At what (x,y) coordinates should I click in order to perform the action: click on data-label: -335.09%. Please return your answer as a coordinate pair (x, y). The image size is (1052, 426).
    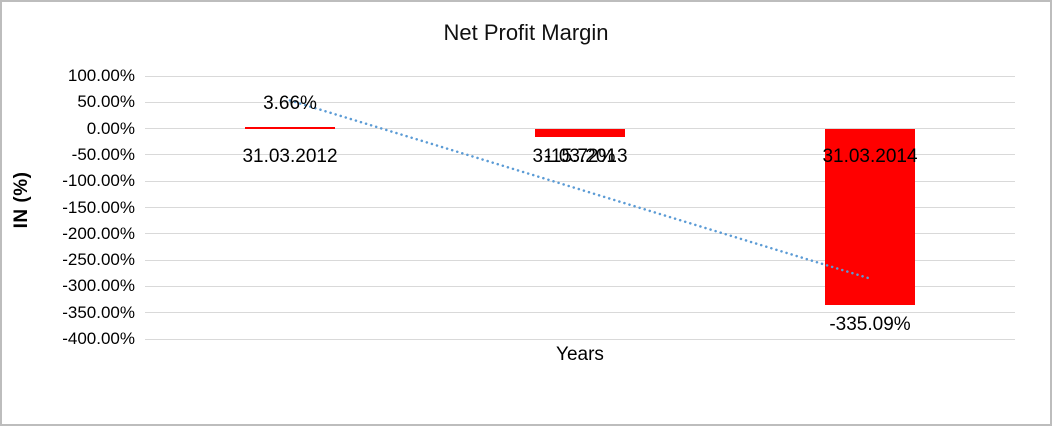
    Looking at the image, I should click on (870, 324).